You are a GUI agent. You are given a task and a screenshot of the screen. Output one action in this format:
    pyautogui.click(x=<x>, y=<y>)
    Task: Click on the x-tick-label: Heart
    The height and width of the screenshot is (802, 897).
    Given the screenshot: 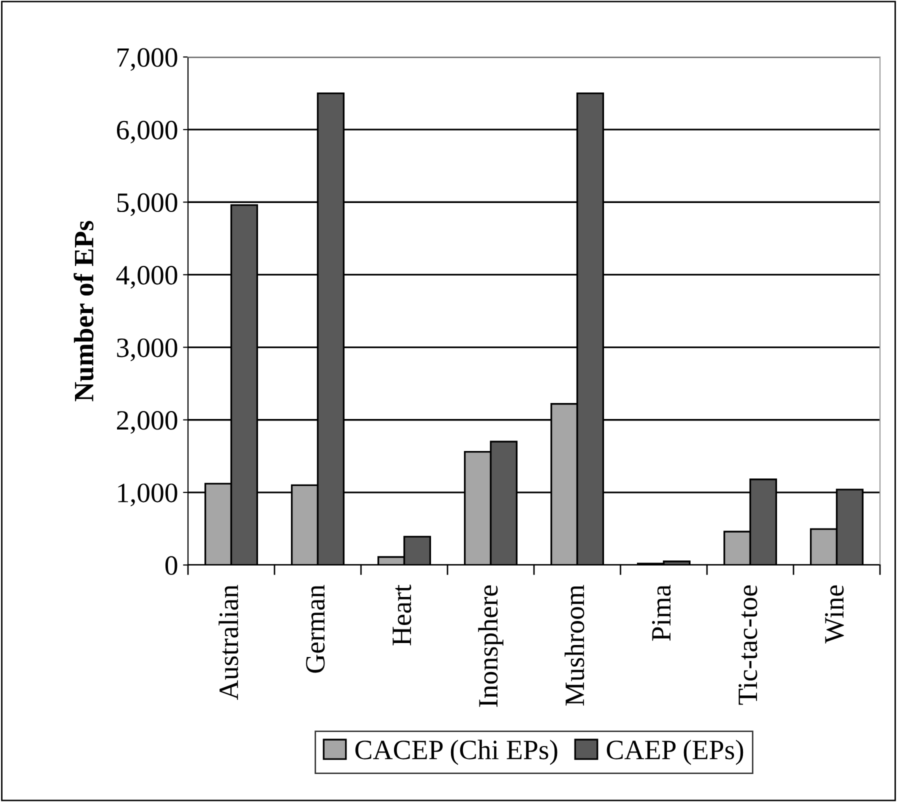 What is the action you would take?
    pyautogui.click(x=402, y=615)
    